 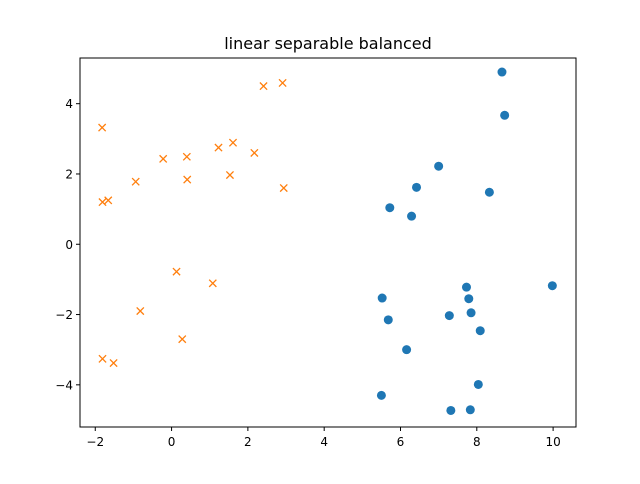 I want to click on y-tick-label: 2, so click(x=69, y=174).